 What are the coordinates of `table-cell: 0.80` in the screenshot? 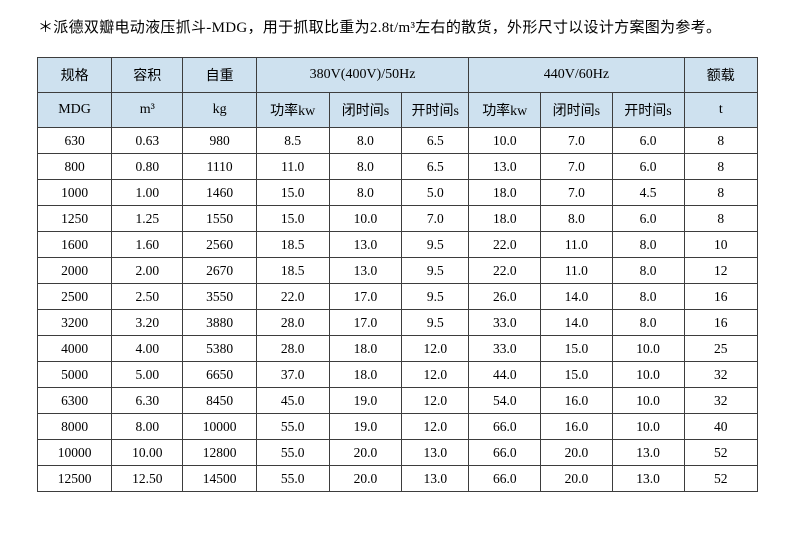 It's located at (147, 166).